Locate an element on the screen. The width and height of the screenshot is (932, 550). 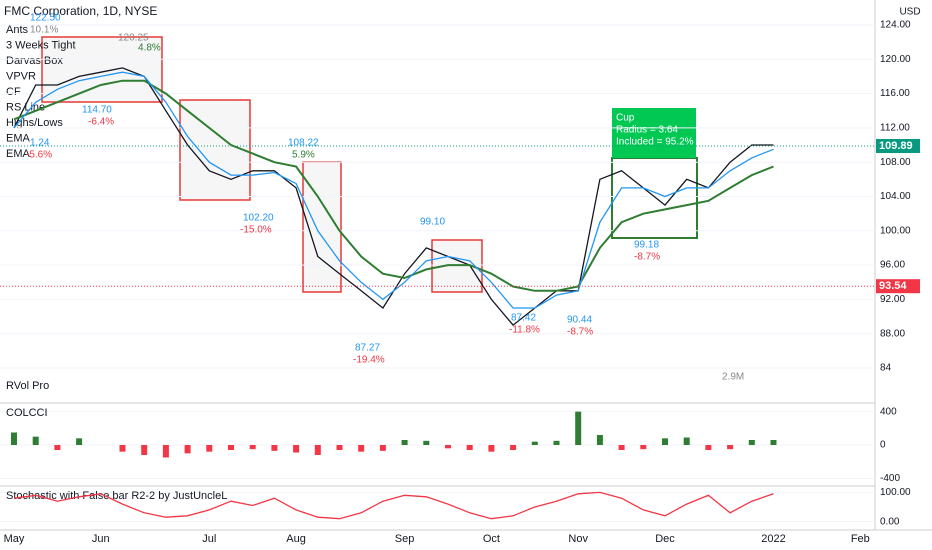
y-tick-label: 0 is located at coordinates (883, 445).